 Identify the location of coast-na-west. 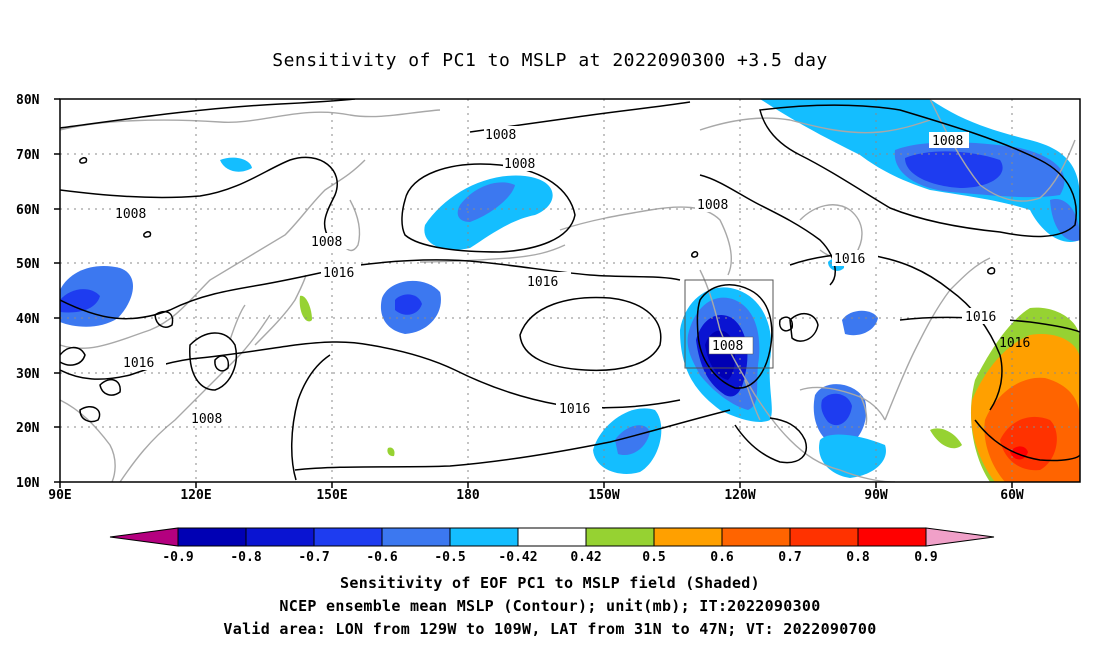
(770, 370).